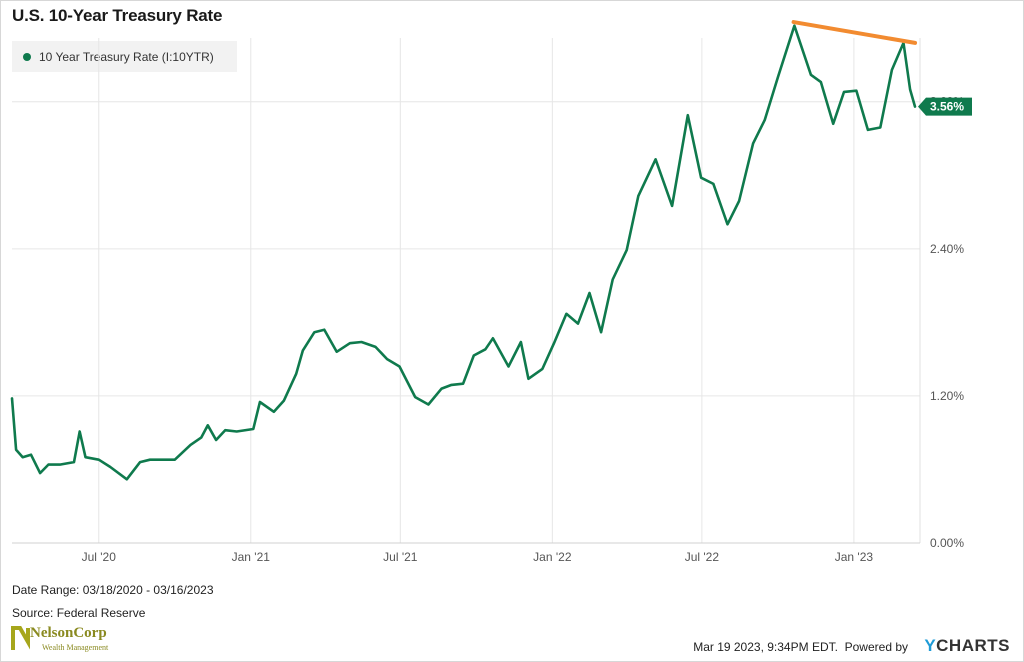 The width and height of the screenshot is (1024, 662). What do you see at coordinates (99, 557) in the screenshot?
I see `x-tick-label: Jul '20` at bounding box center [99, 557].